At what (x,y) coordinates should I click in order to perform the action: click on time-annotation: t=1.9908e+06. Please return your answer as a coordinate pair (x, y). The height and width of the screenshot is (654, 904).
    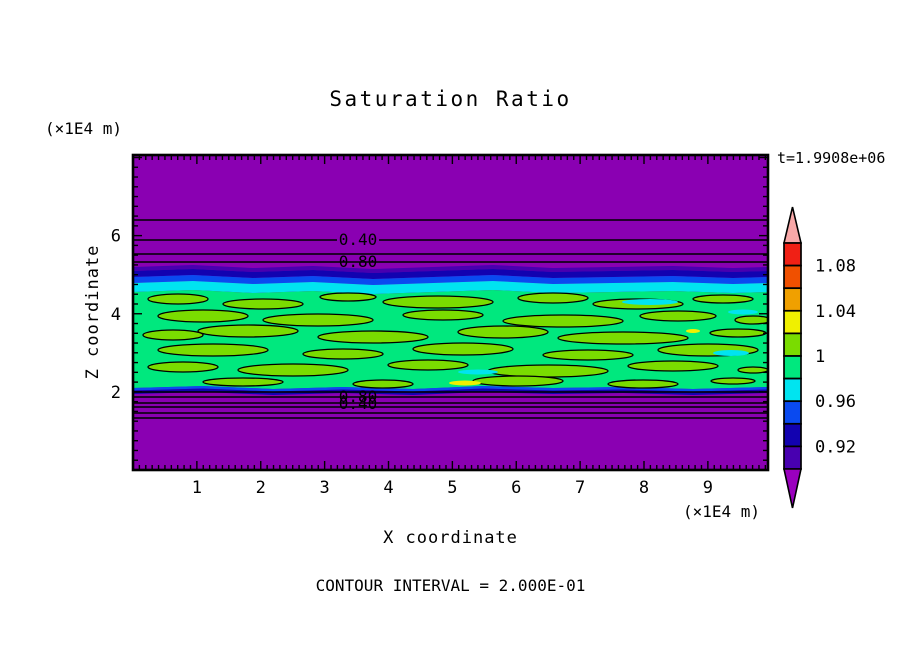
    Looking at the image, I should click on (831, 158).